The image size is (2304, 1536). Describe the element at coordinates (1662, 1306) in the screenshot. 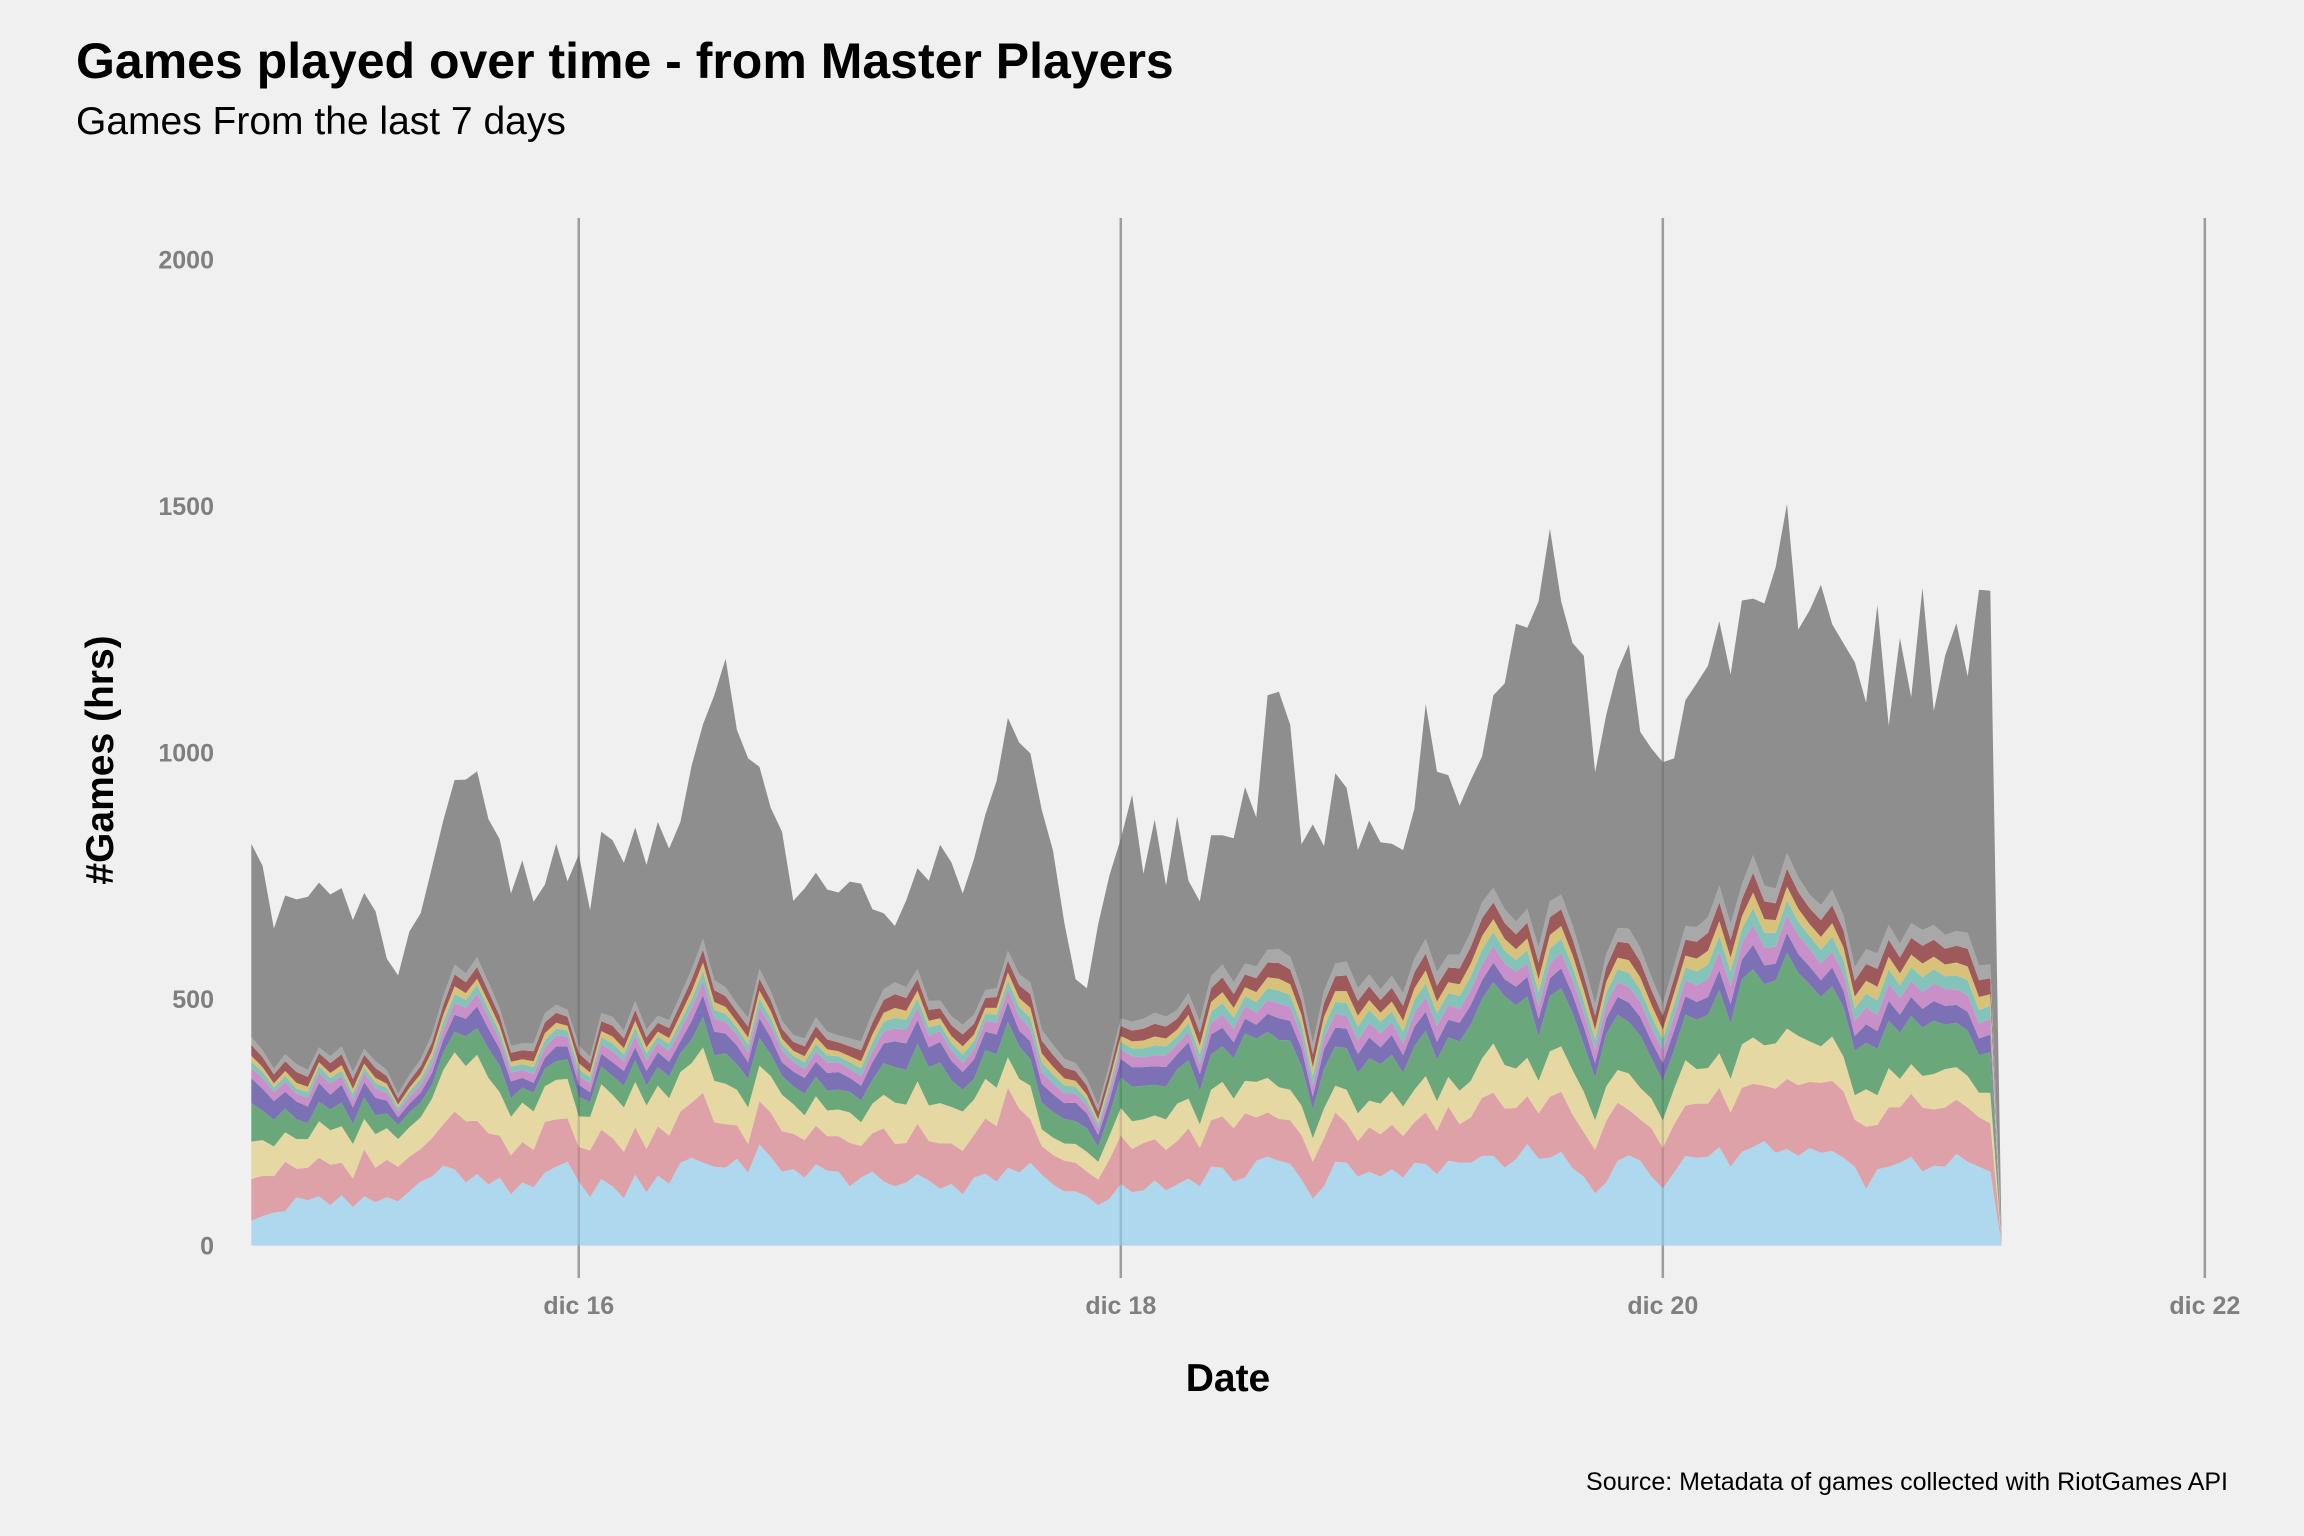

I see `x-tick-label: dic 20` at that location.